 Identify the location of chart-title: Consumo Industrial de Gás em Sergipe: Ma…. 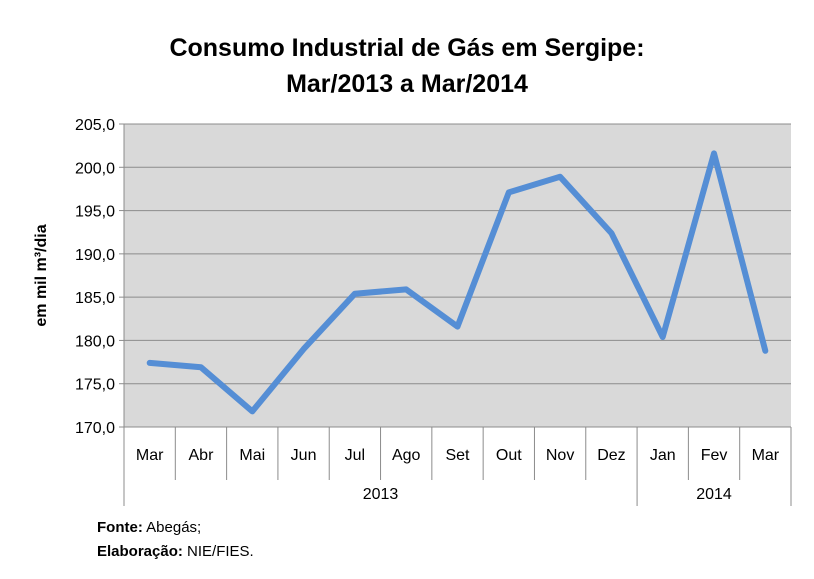
(407, 66).